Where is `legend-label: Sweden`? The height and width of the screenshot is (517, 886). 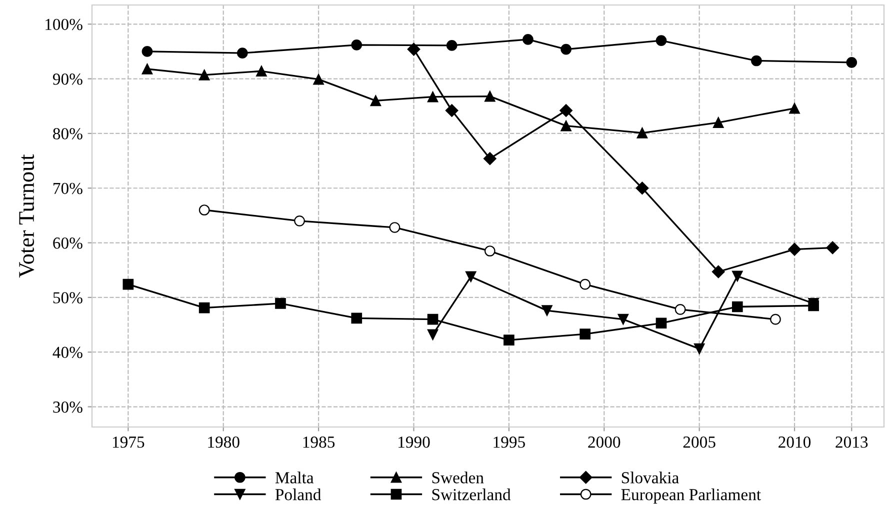 legend-label: Sweden is located at coordinates (458, 478).